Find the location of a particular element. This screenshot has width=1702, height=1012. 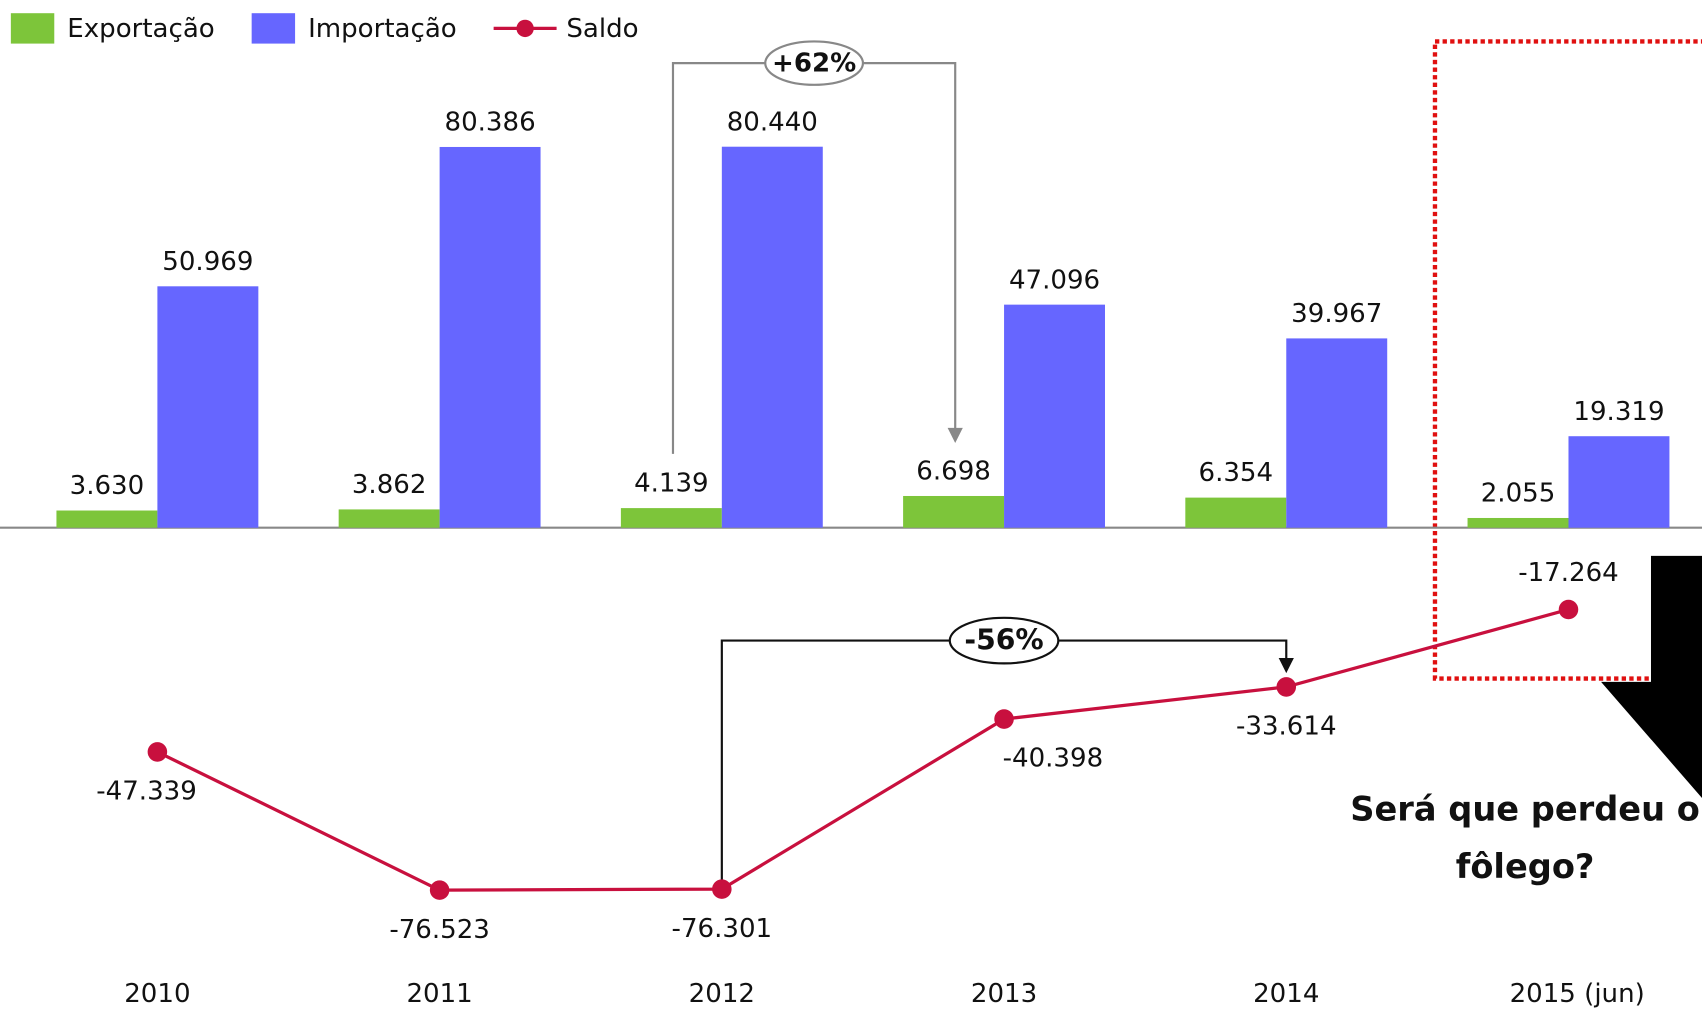

data-label: 3.862 is located at coordinates (389, 485).